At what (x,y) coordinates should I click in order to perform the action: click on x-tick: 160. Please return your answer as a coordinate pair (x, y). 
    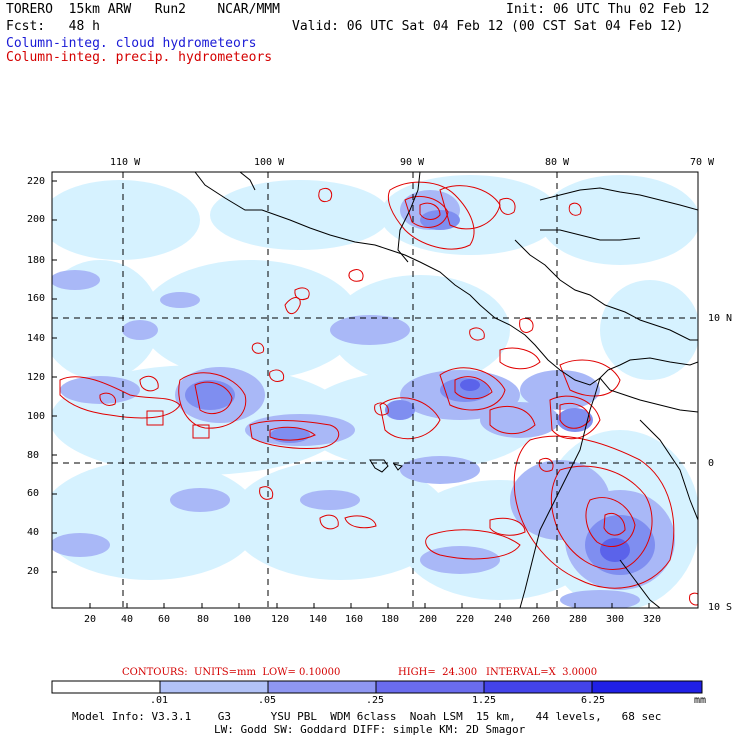
    Looking at the image, I should click on (354, 619).